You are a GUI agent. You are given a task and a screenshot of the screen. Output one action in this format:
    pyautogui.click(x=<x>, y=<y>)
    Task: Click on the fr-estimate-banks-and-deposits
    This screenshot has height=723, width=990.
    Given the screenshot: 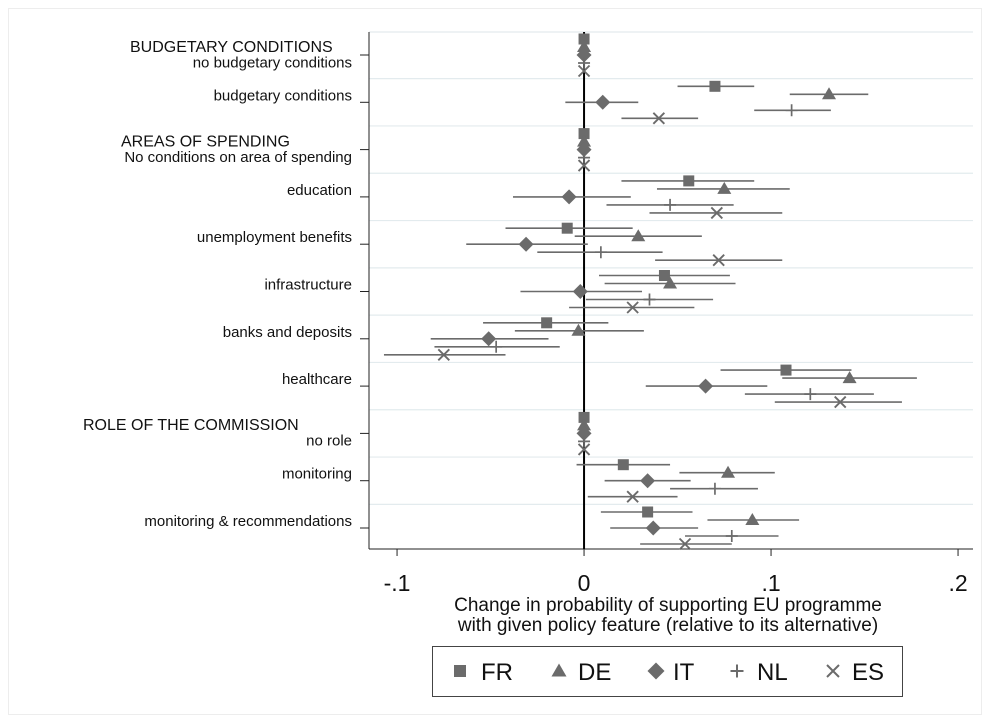 What is the action you would take?
    pyautogui.click(x=547, y=323)
    